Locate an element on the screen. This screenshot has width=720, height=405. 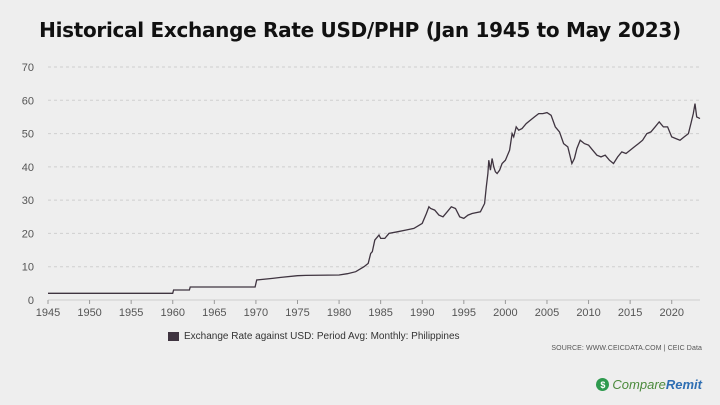
x-tick-label: 2015 is located at coordinates (630, 313).